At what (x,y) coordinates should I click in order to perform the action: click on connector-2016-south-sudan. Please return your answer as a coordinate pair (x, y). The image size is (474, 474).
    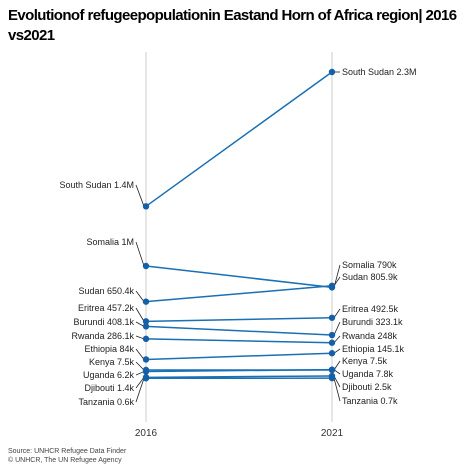
    Looking at the image, I should click on (140, 195).